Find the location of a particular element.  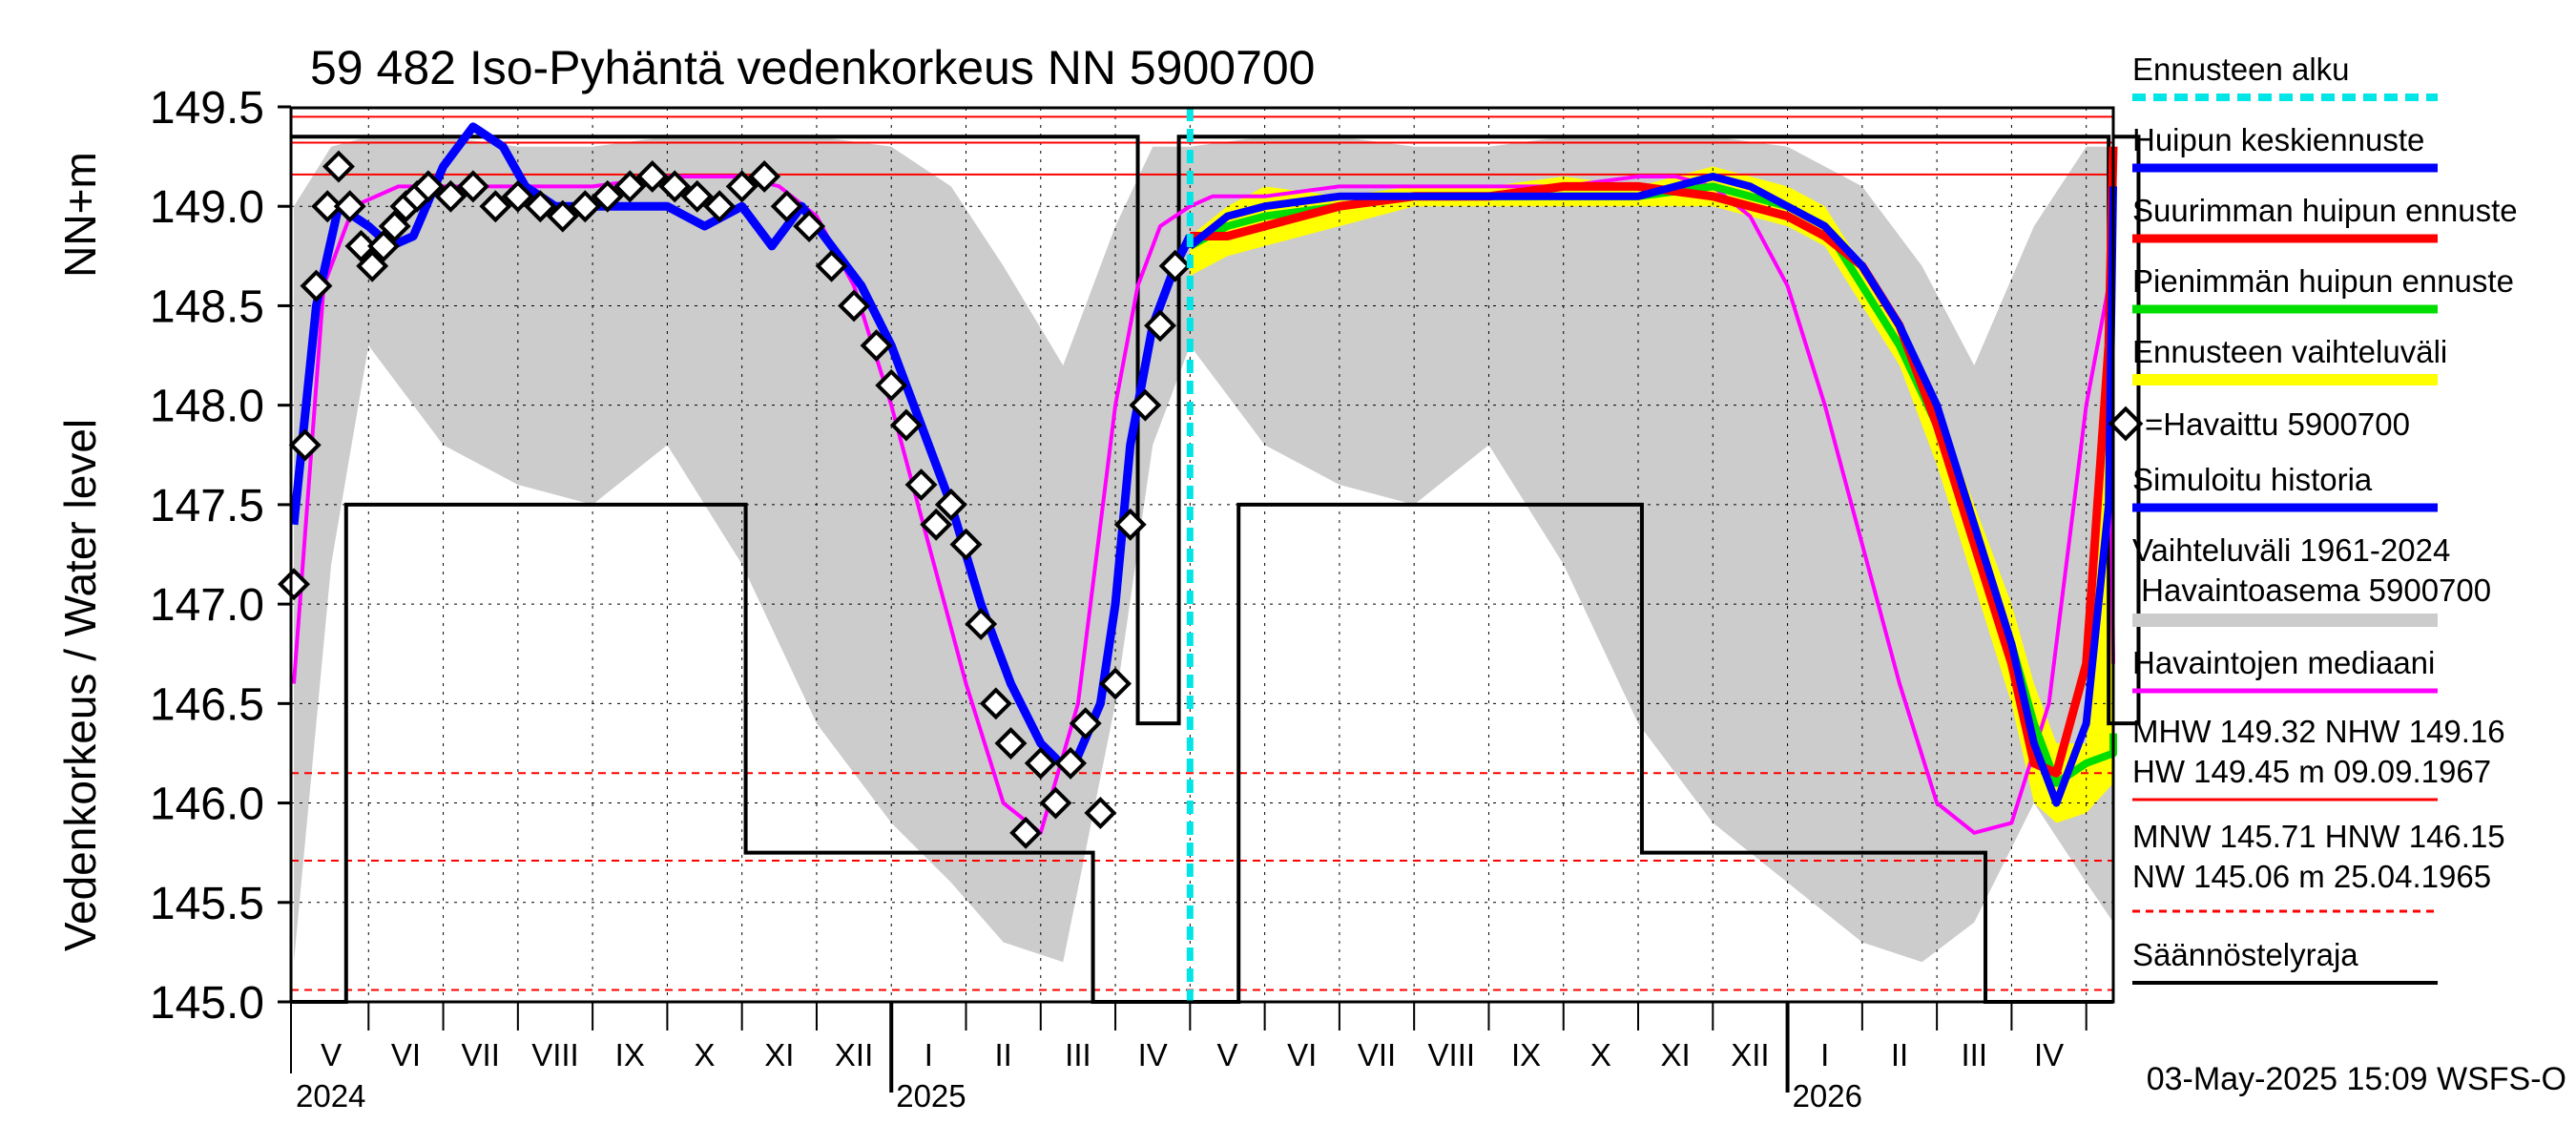

legend-mean-peak: Huipun keskiennuste is located at coordinates (2278, 139).